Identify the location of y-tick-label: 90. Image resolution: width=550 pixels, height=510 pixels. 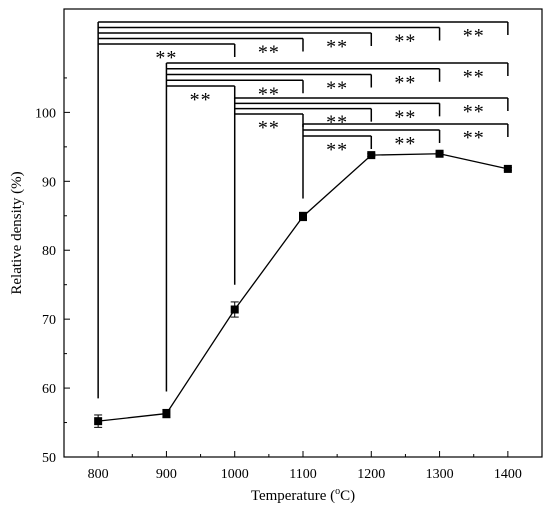
(49, 182).